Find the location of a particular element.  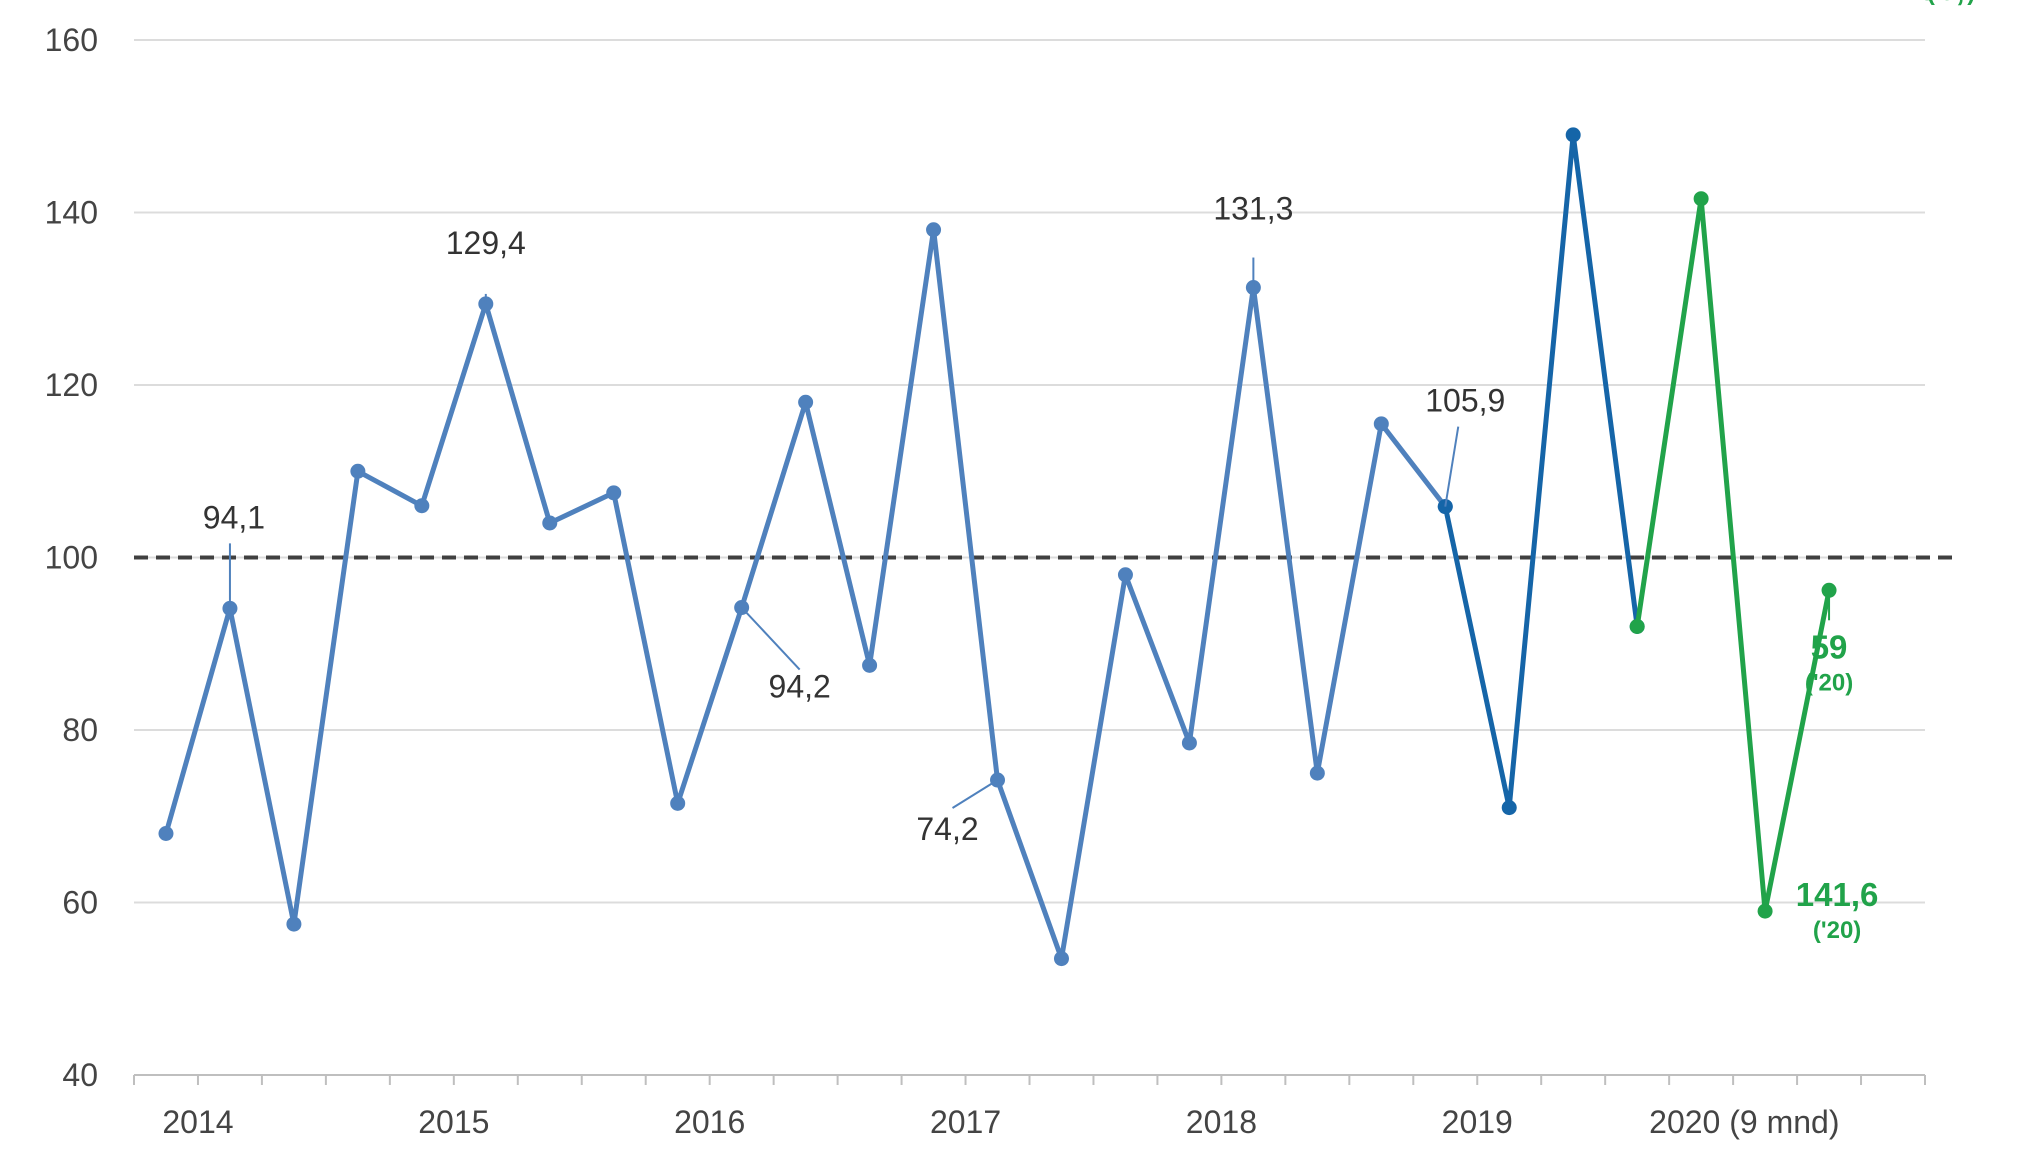

y-tick-label-100: 100 is located at coordinates (71, 558).